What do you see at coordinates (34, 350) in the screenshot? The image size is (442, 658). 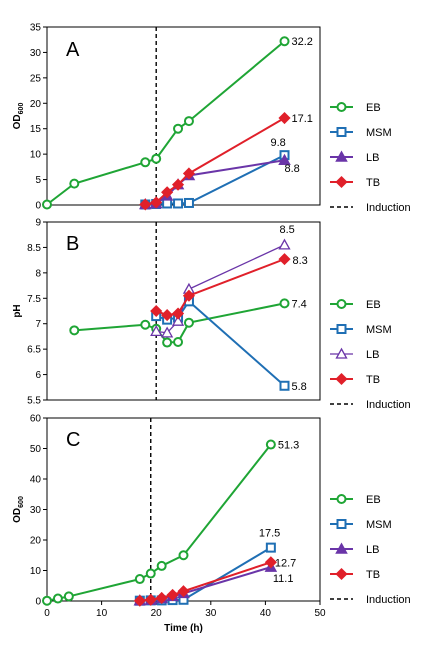 I see `y-tick-label: 6.5` at bounding box center [34, 350].